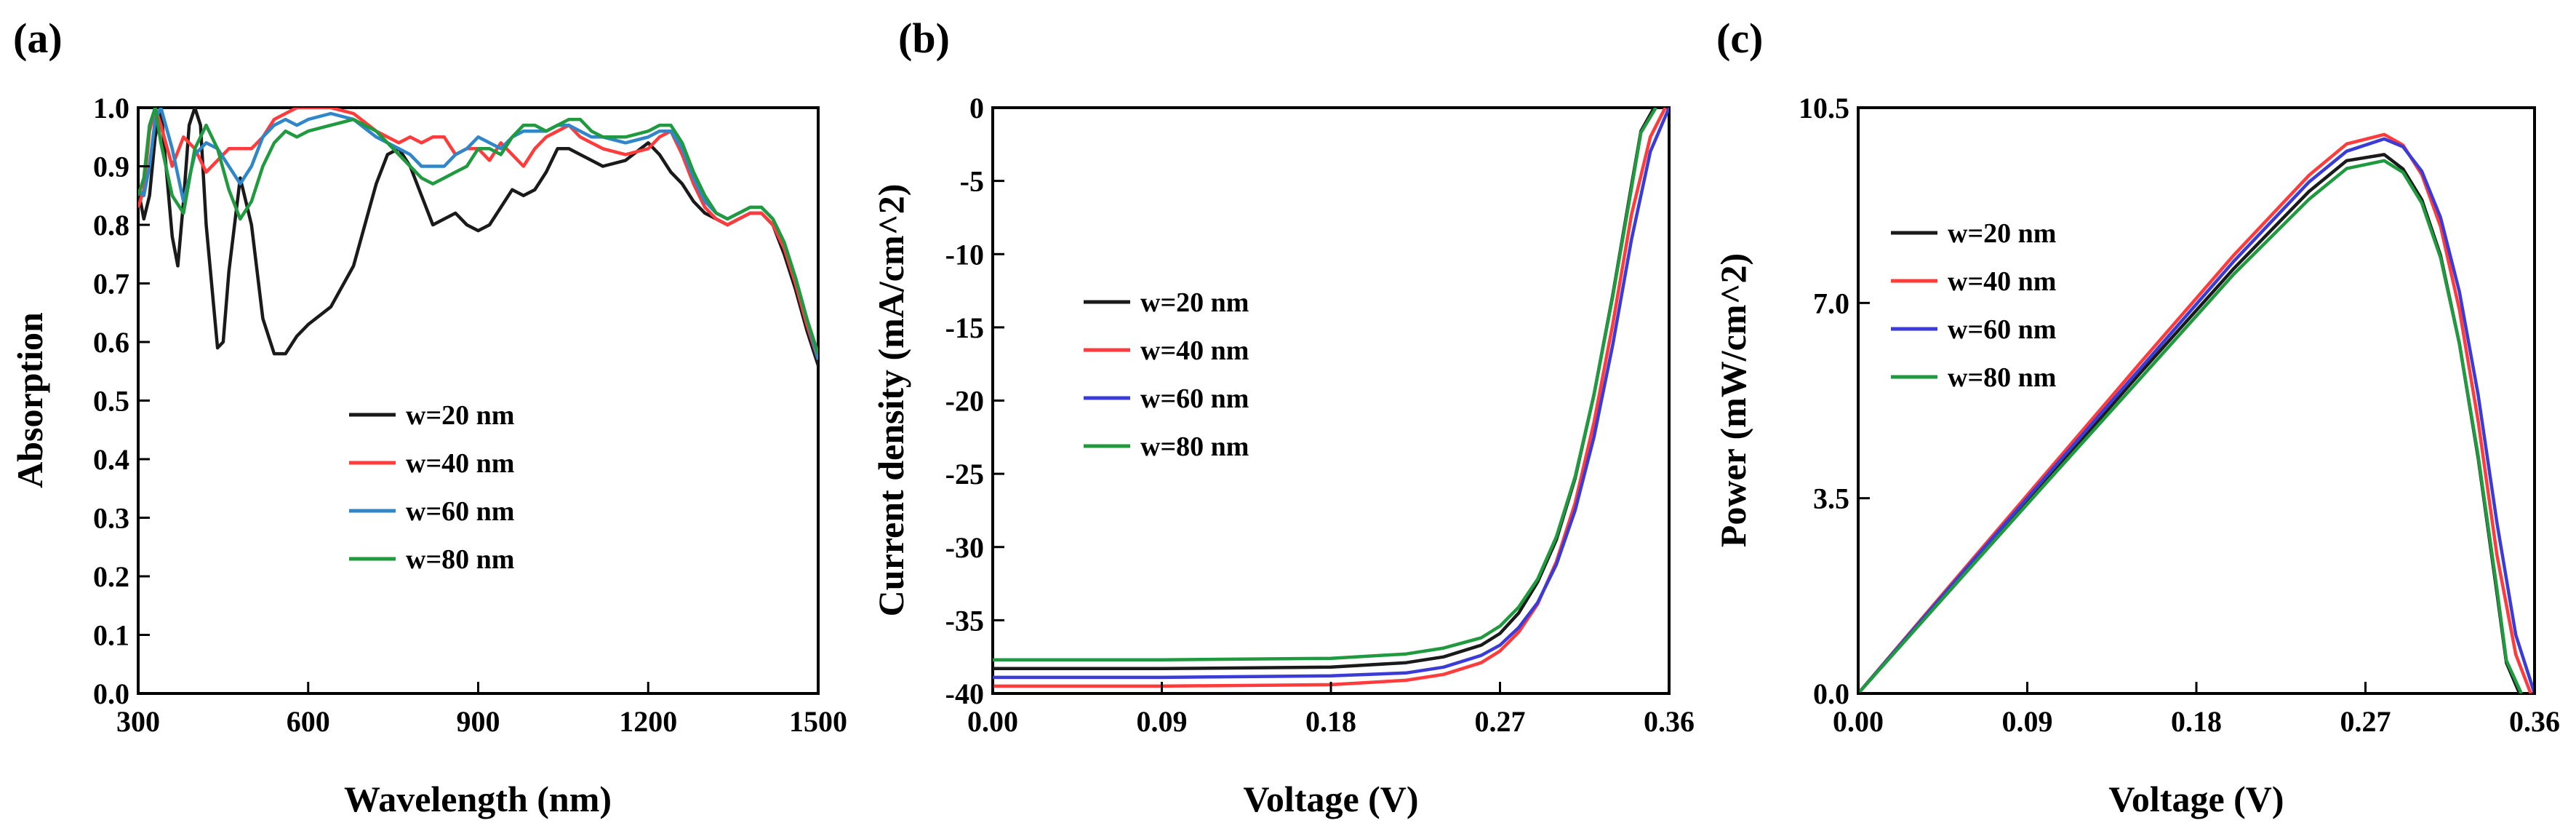 Image resolution: width=2576 pixels, height=839 pixels. What do you see at coordinates (1858, 721) in the screenshot?
I see `panel-c-x-tick-label-0: 0.00` at bounding box center [1858, 721].